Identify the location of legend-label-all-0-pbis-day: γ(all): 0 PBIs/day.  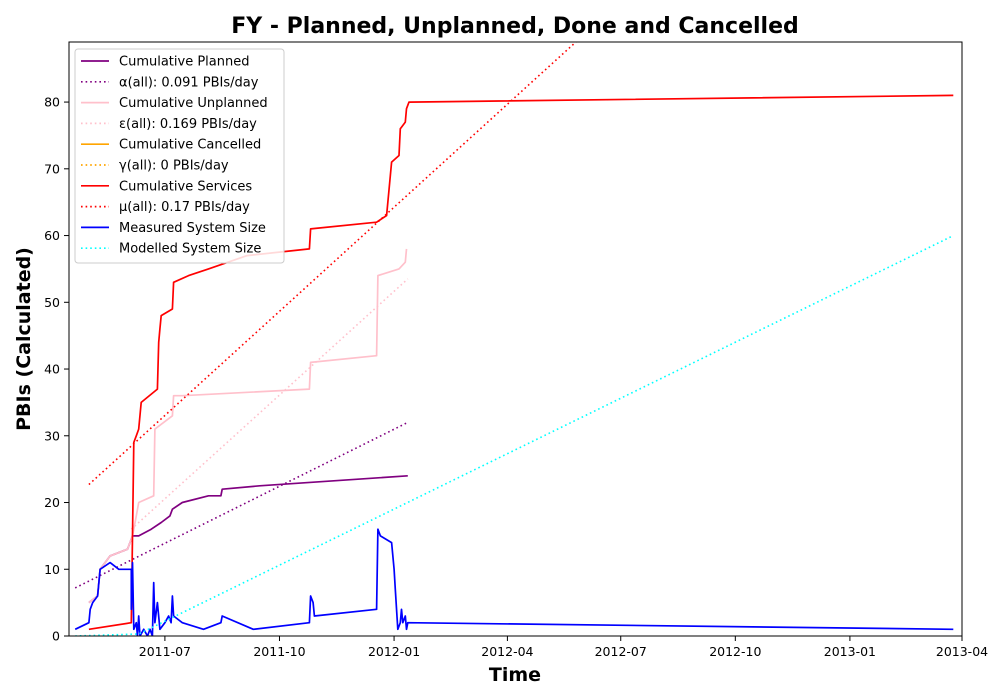
(174, 166).